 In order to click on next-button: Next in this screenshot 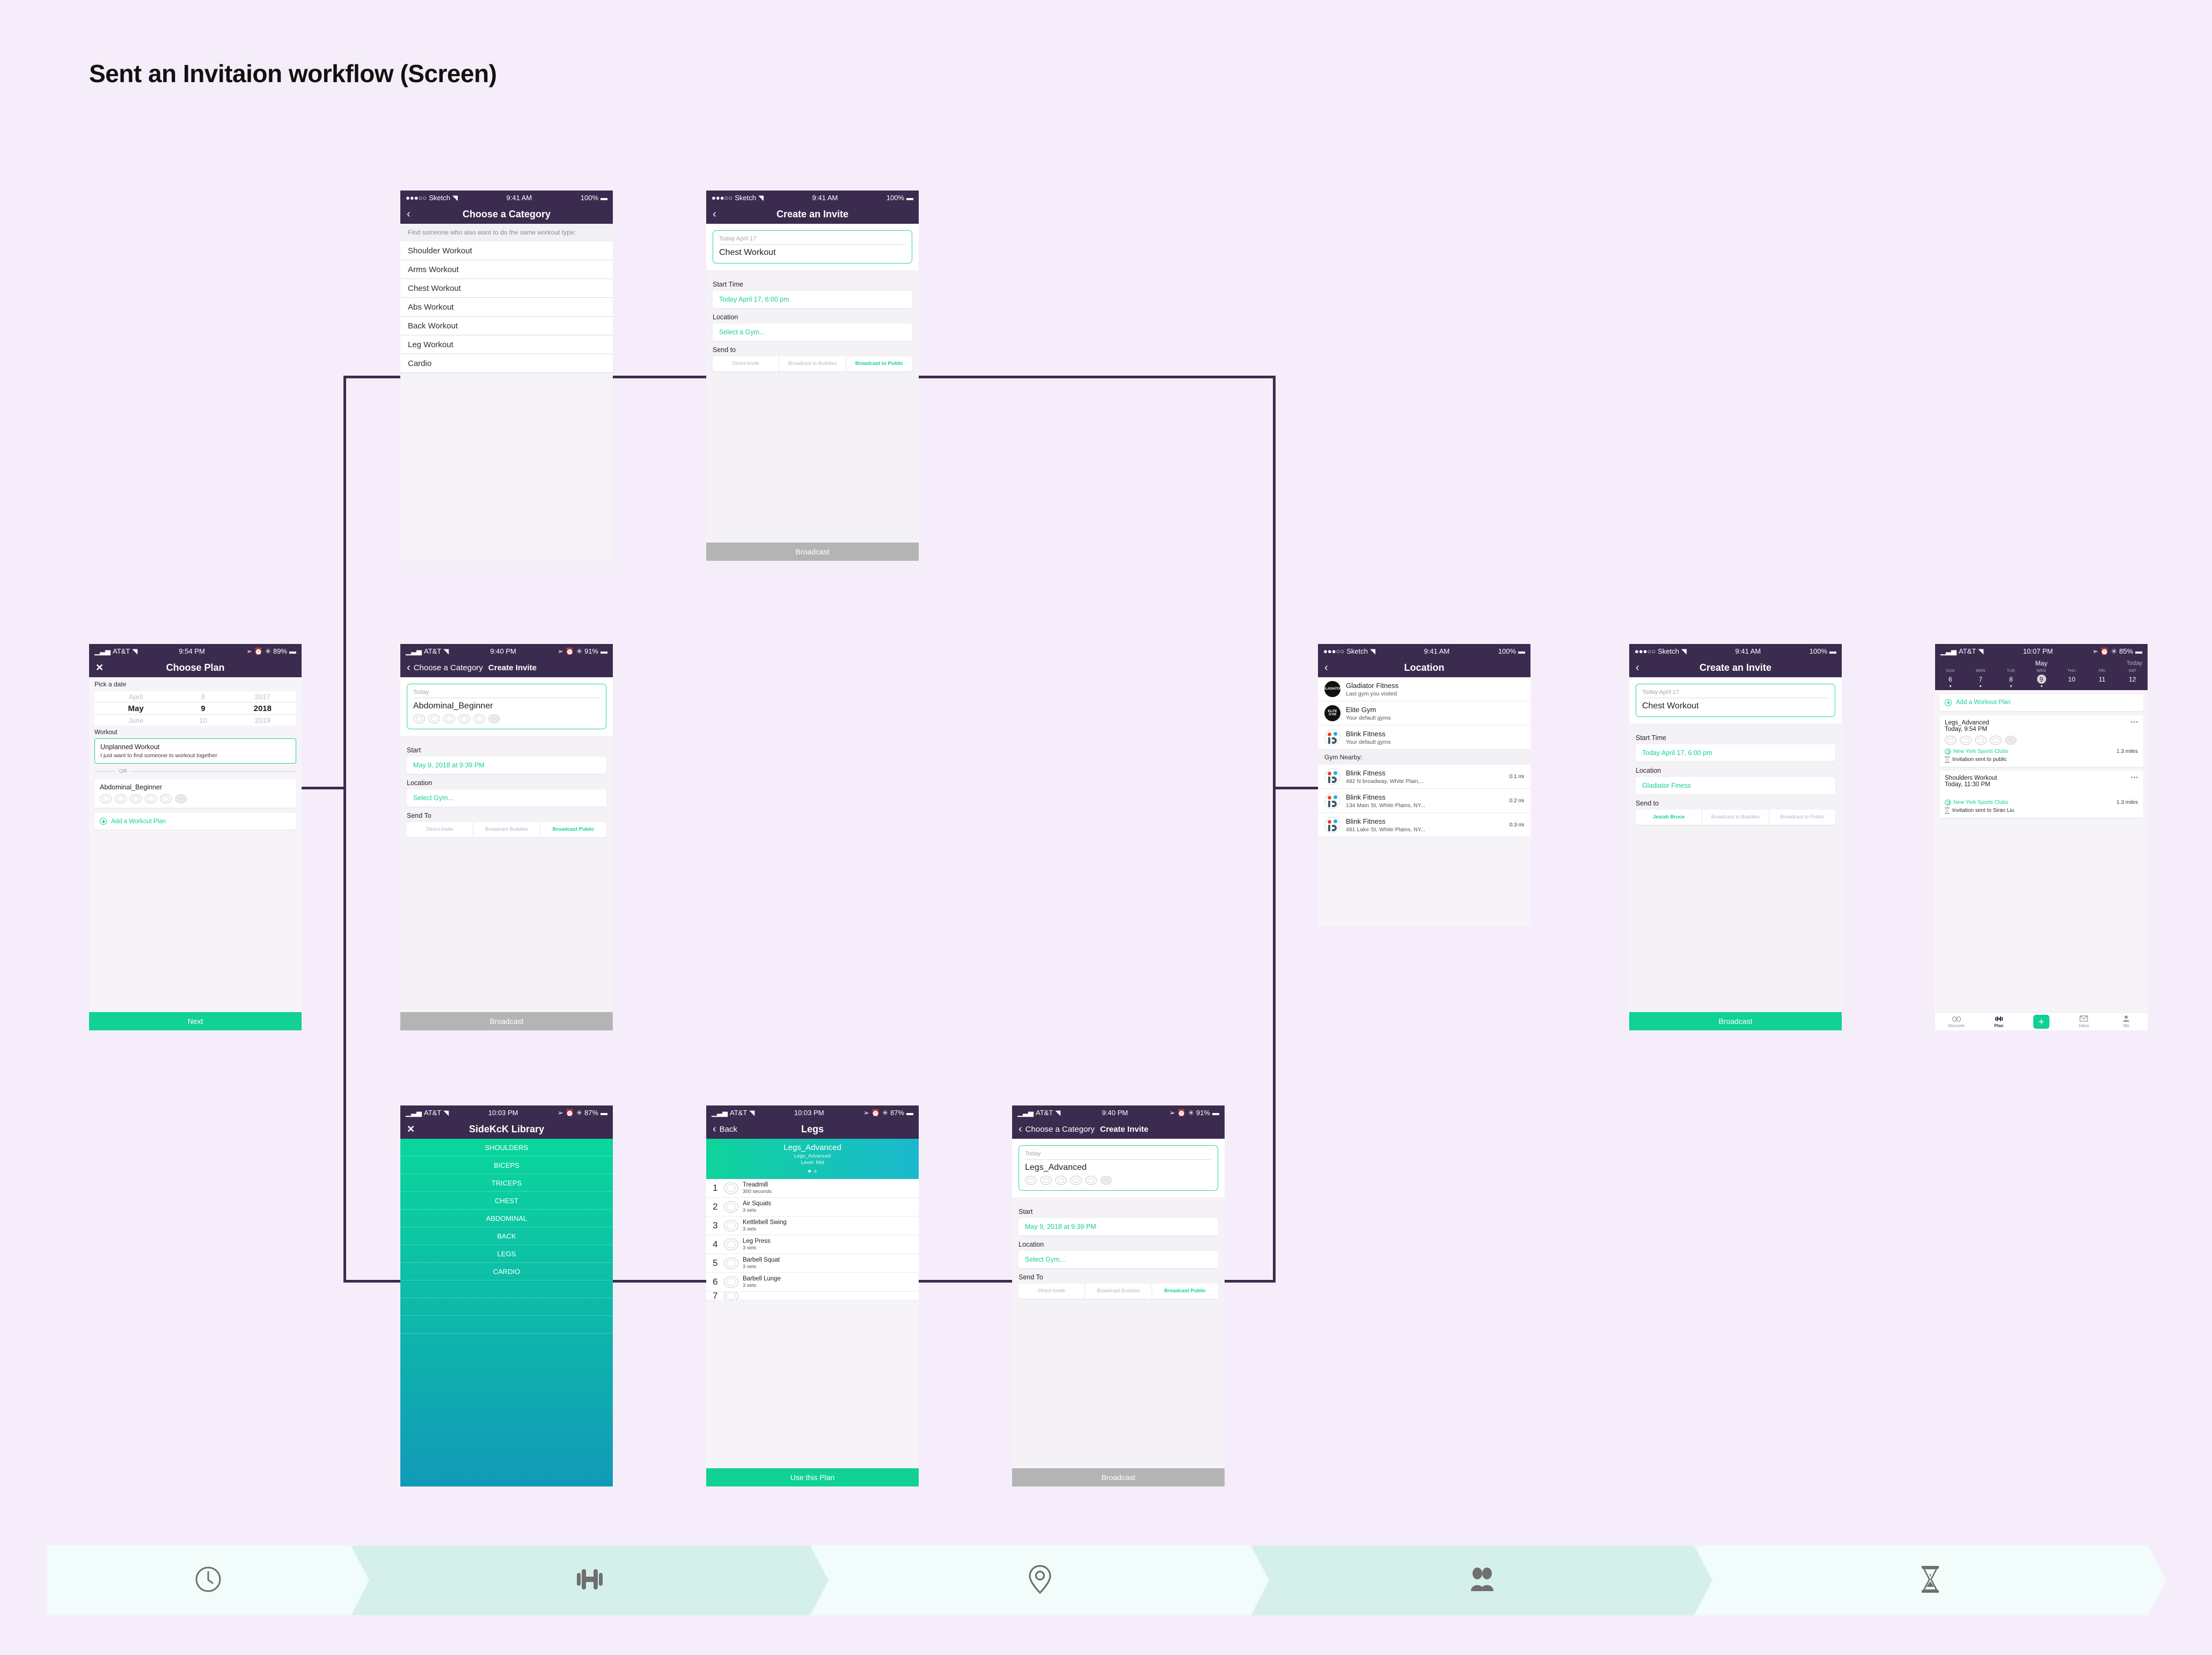, I will do `click(196, 1021)`.